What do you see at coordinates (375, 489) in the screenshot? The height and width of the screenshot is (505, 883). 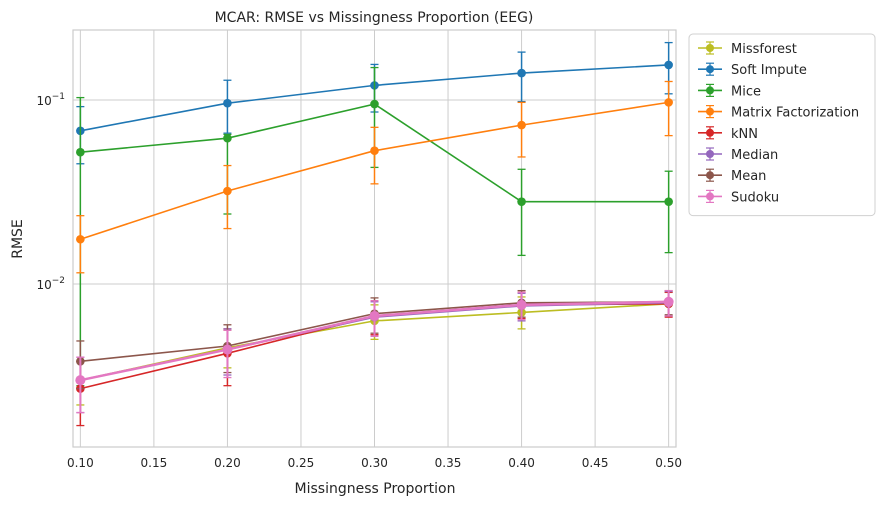 I see `x-axis-label: Missingness Proportion` at bounding box center [375, 489].